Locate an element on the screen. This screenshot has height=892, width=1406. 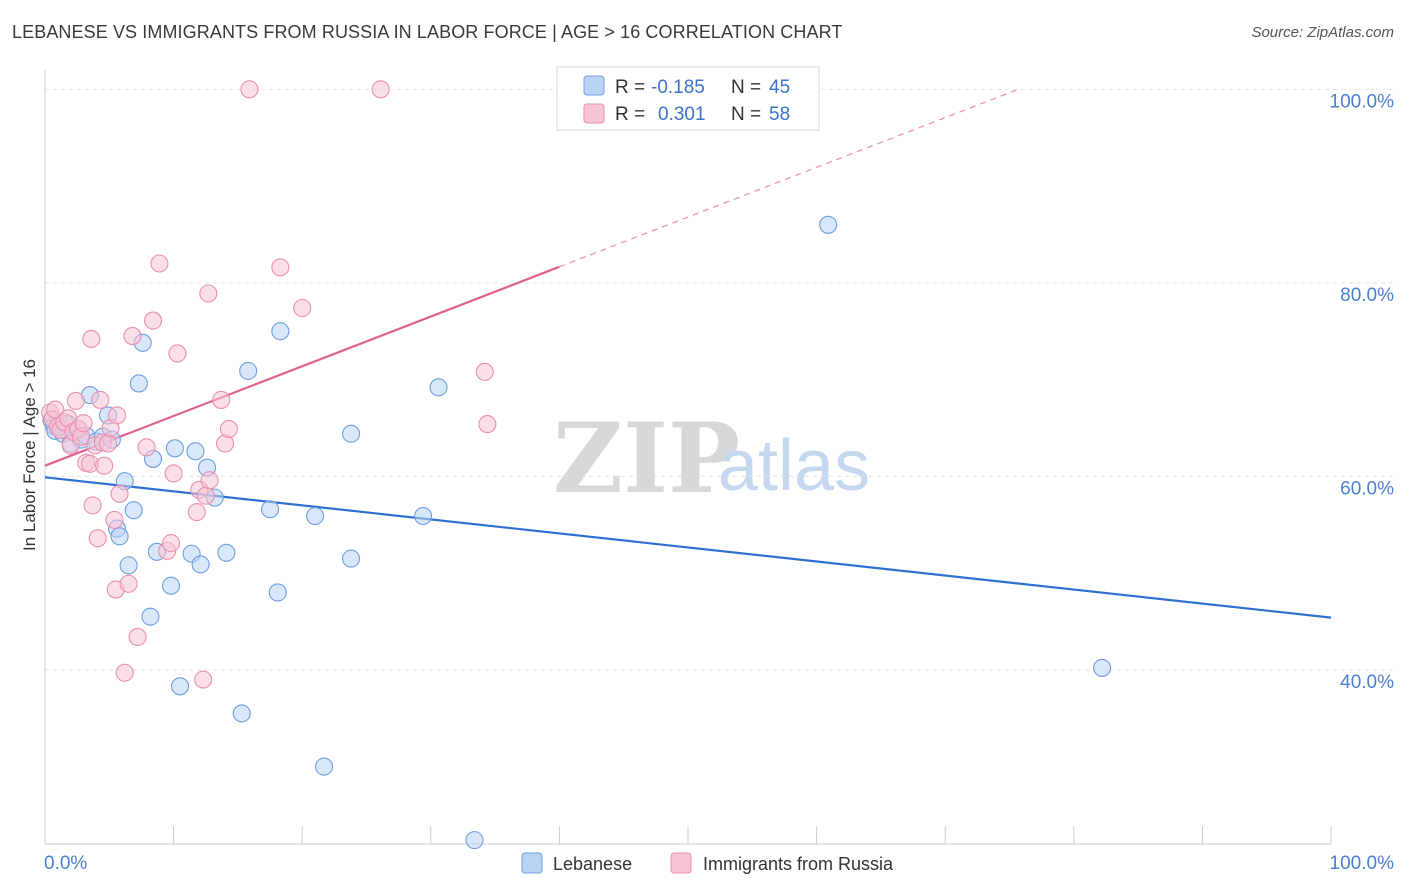
series-legend-label-russia: Immigrants from Russia is located at coordinates (798, 864).